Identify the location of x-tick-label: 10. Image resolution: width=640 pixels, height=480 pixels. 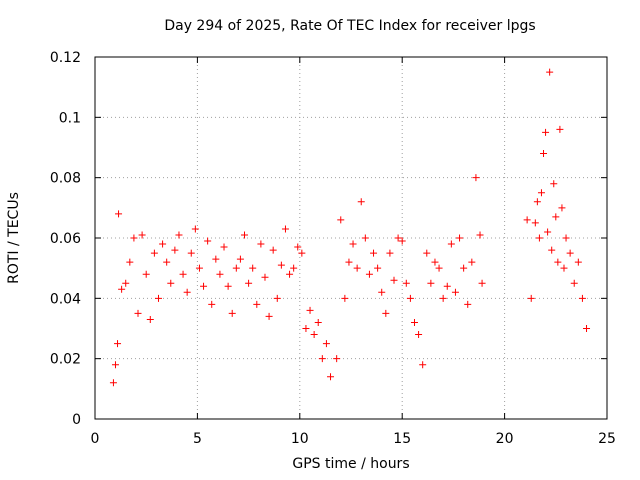
(300, 439).